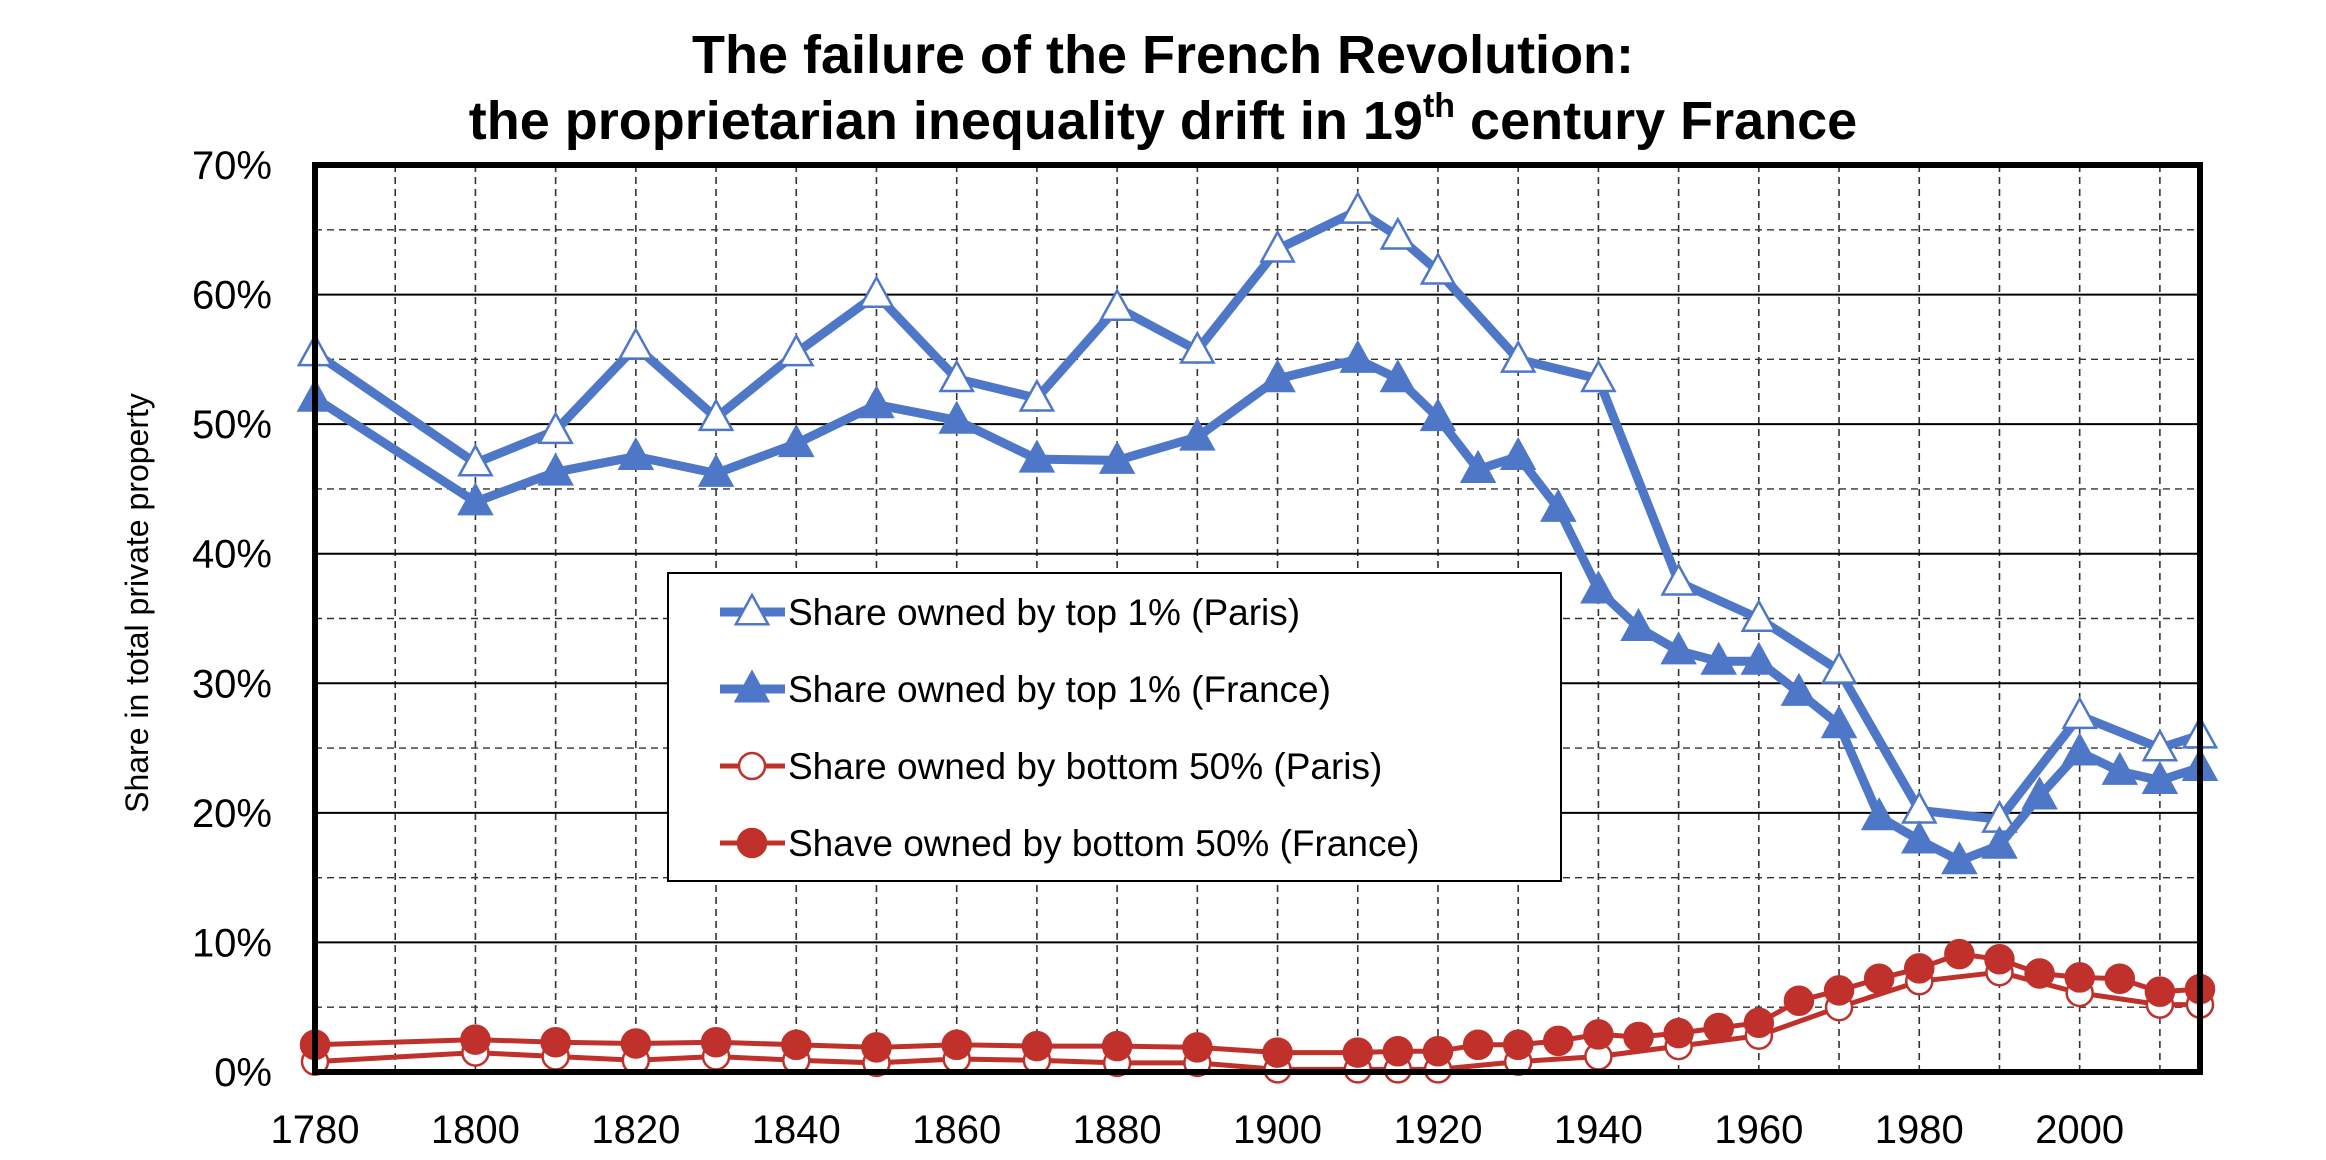  Describe the element at coordinates (232, 943) in the screenshot. I see `y-tick-label: 10%` at that location.